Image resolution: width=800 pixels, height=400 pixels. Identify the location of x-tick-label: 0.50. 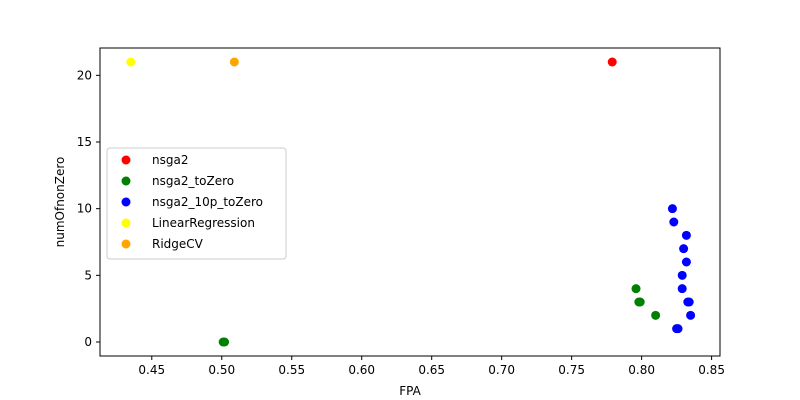
(221, 370).